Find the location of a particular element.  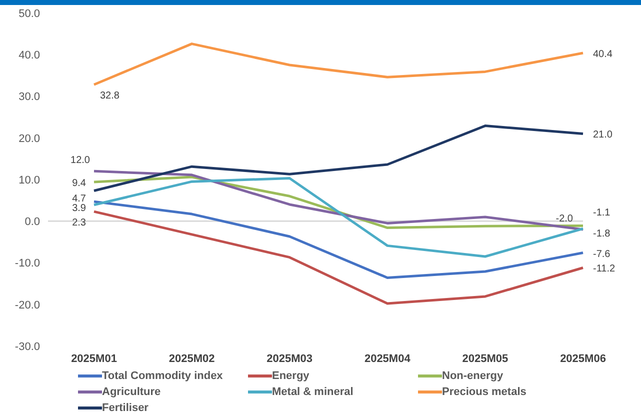

data-label: 3.9 is located at coordinates (79, 208).